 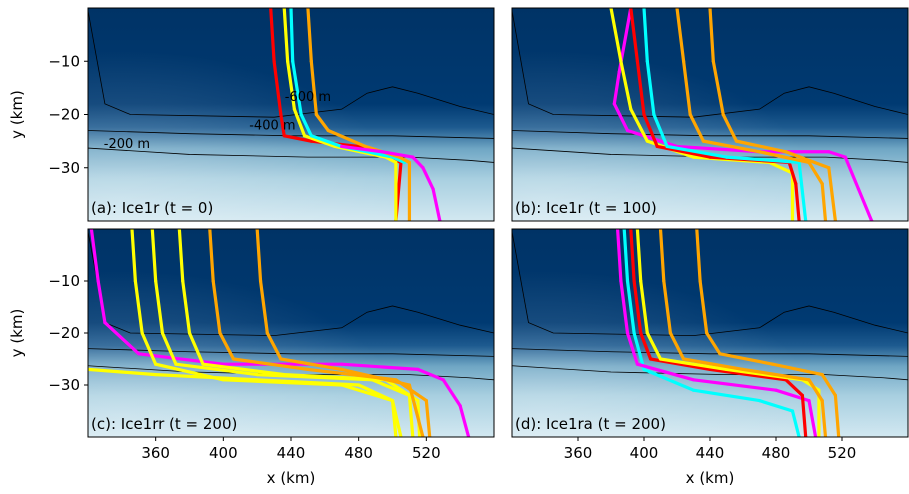 I want to click on x-tick-label: 360, so click(x=155, y=453).